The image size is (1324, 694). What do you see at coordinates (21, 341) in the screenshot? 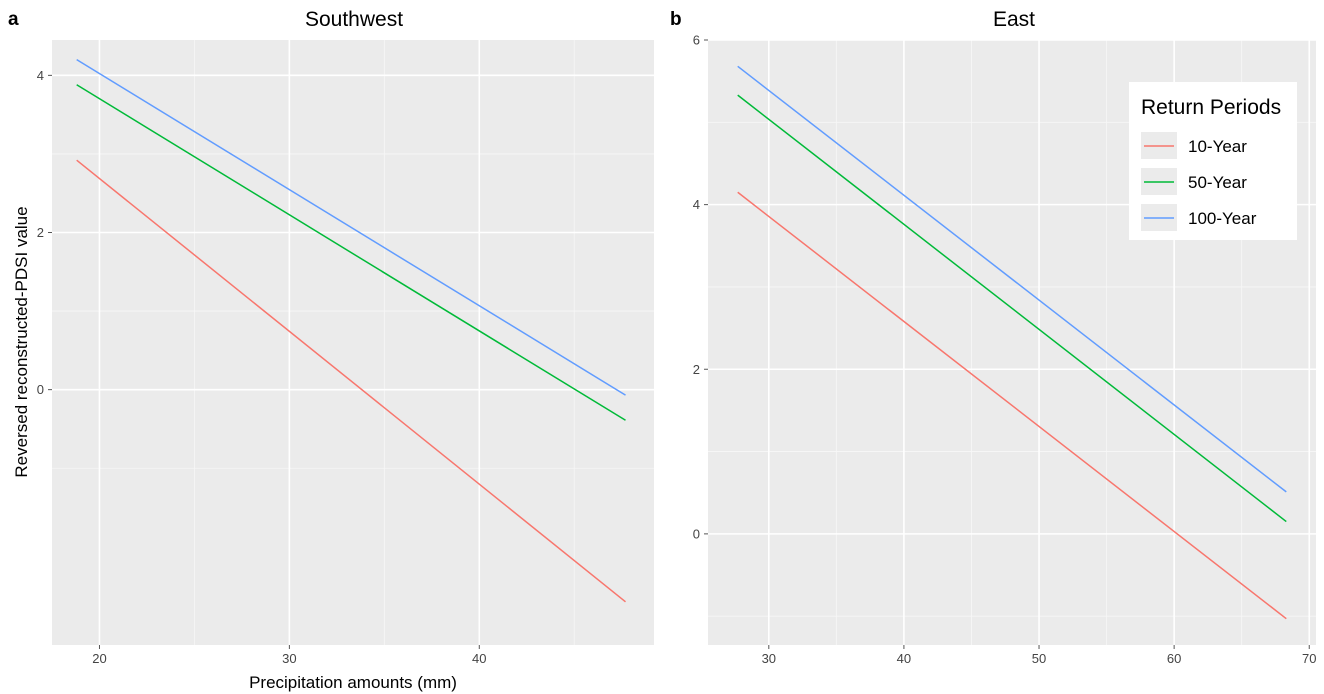
I see `y-axis-title-southwest: Reversed reconstructed-PDSI value` at bounding box center [21, 341].